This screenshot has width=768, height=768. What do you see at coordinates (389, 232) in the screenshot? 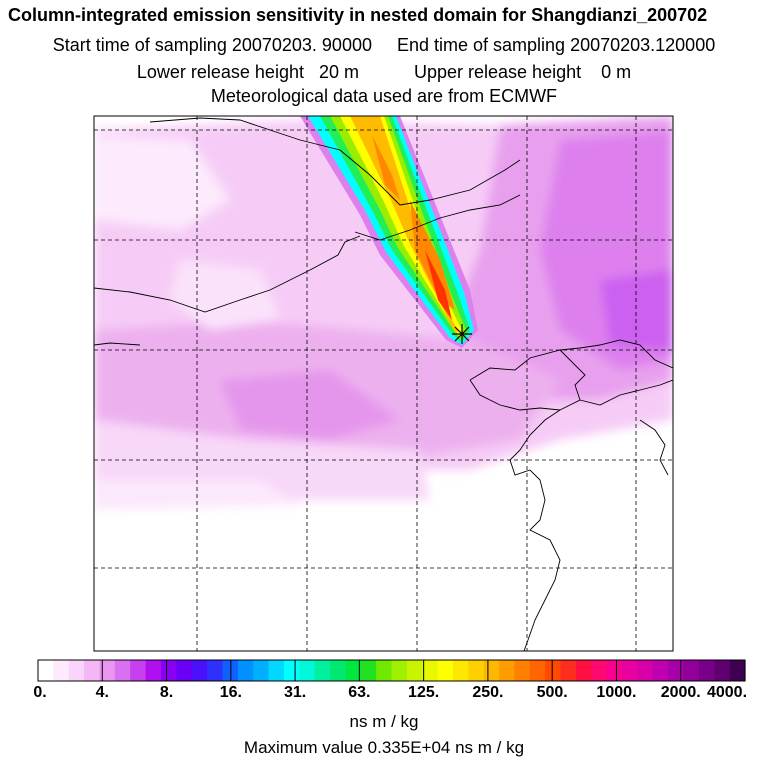
I see `plume` at bounding box center [389, 232].